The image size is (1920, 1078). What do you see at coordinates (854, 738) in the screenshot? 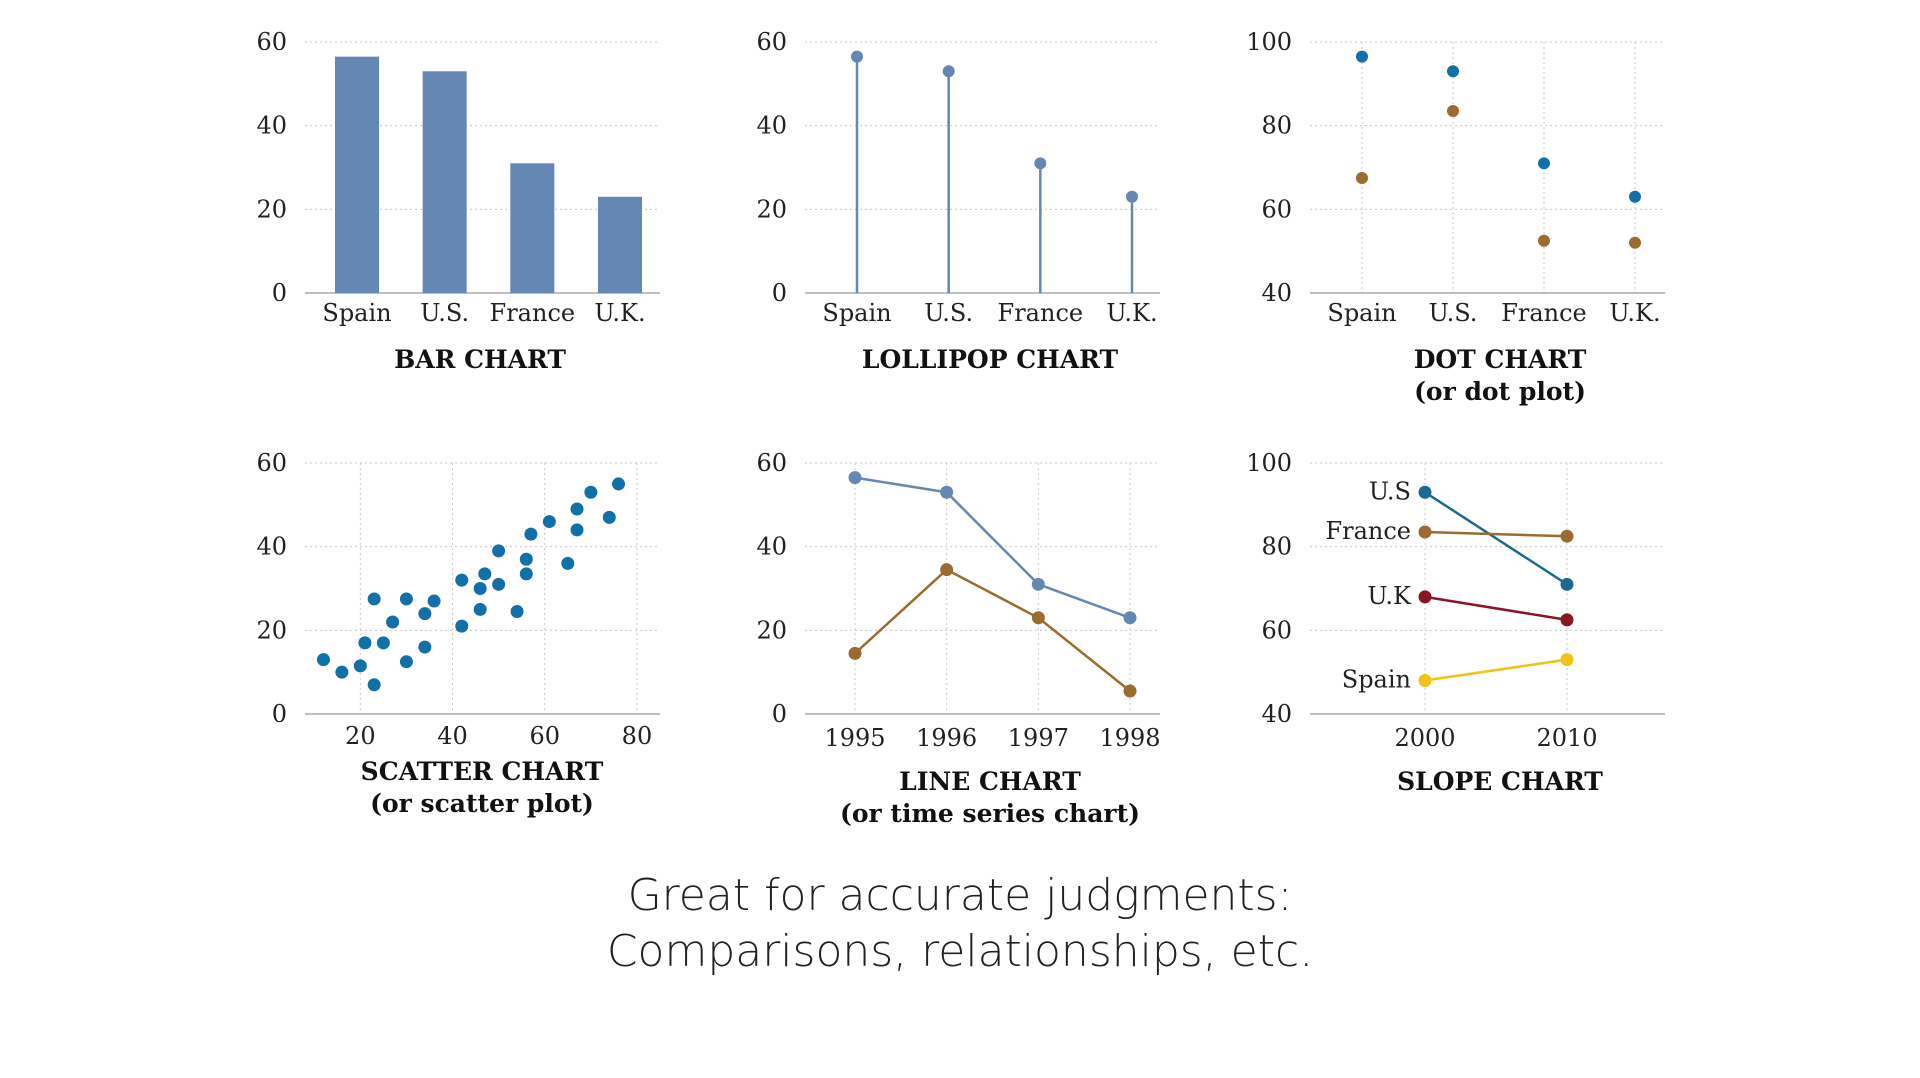
I see `x-tick-label: 1995` at bounding box center [854, 738].